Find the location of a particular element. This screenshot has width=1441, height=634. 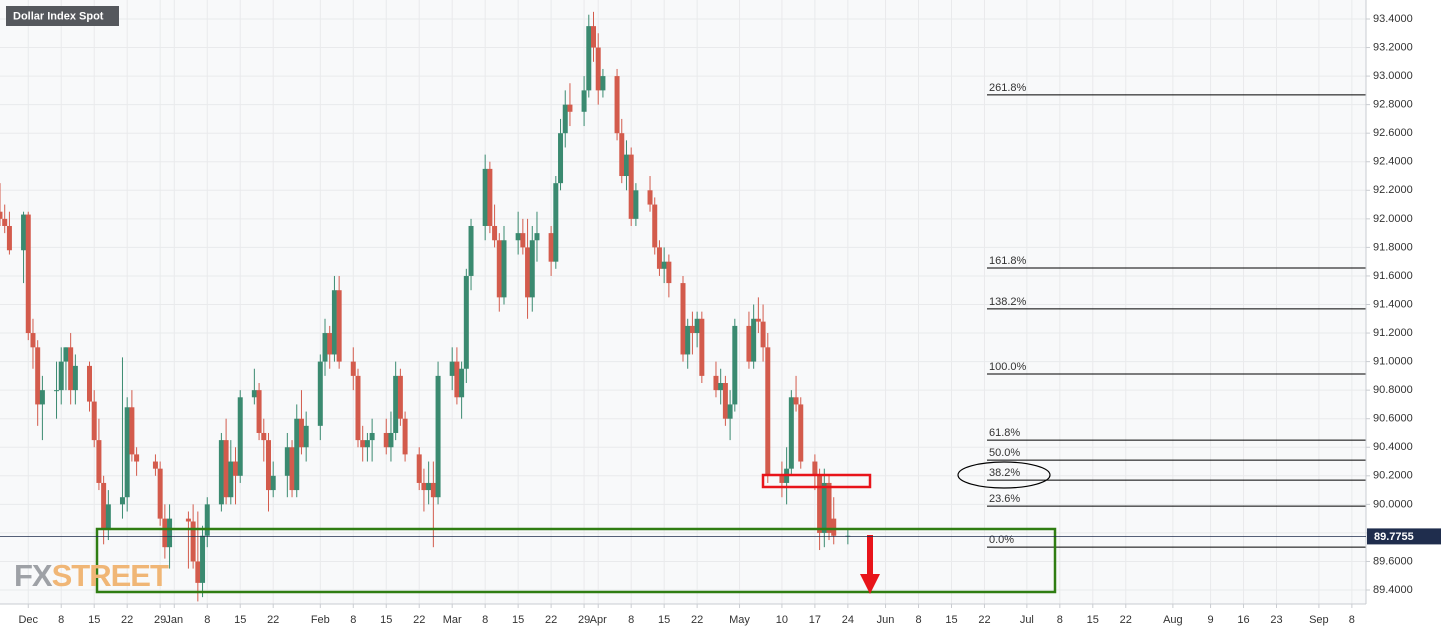

x-tick-label: Dec is located at coordinates (28, 620).